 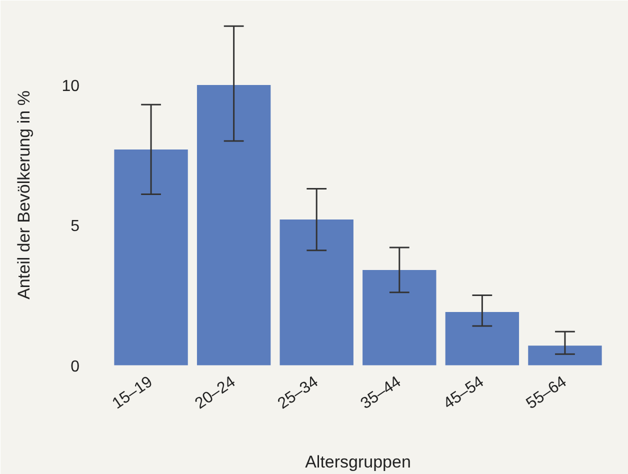 What do you see at coordinates (358, 462) in the screenshot?
I see `x-axis-title: Altersgruppen` at bounding box center [358, 462].